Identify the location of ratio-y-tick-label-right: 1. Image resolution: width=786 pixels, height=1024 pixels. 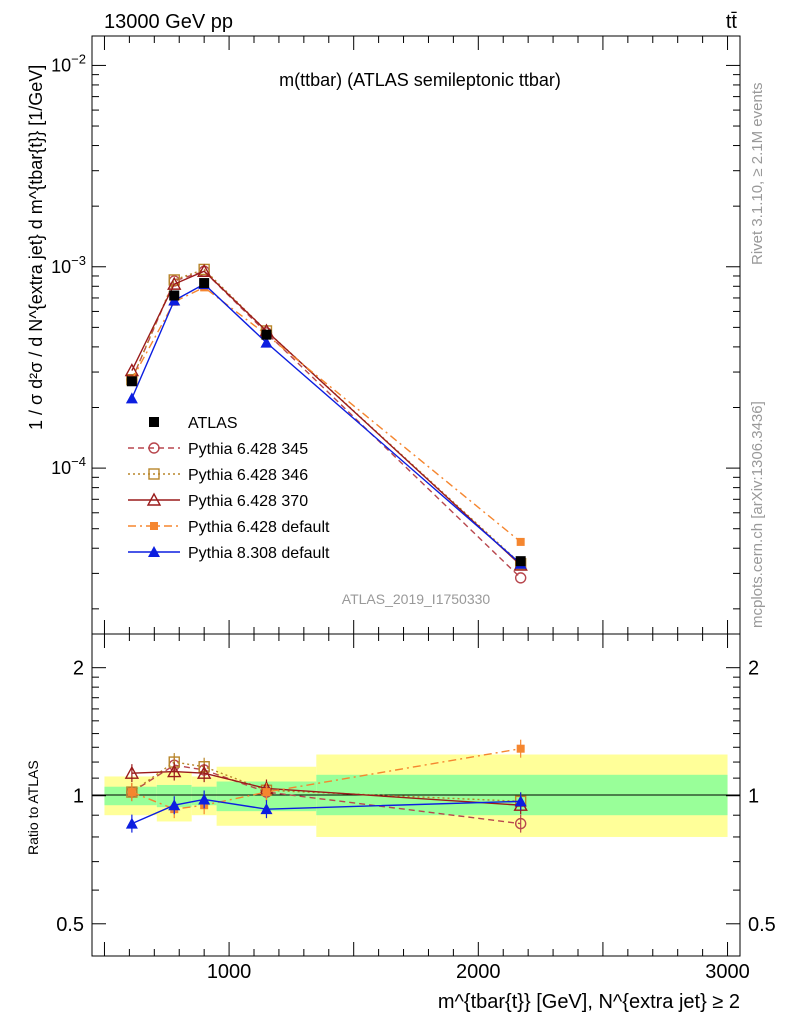
(753, 797).